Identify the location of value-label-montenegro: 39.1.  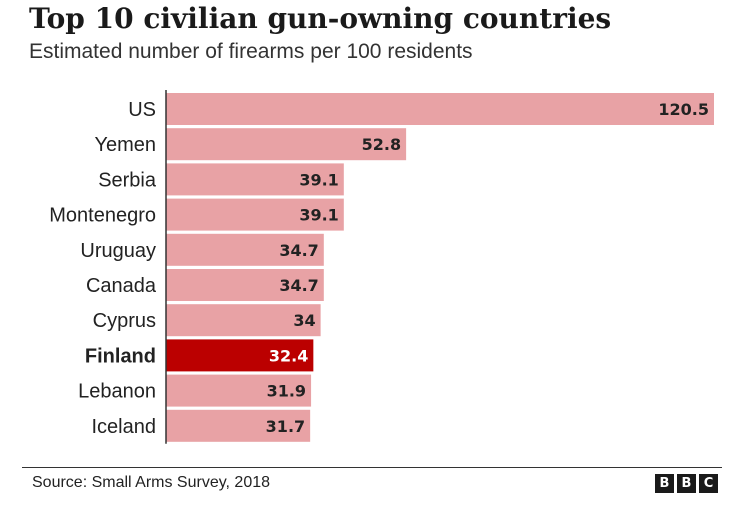
(318, 215).